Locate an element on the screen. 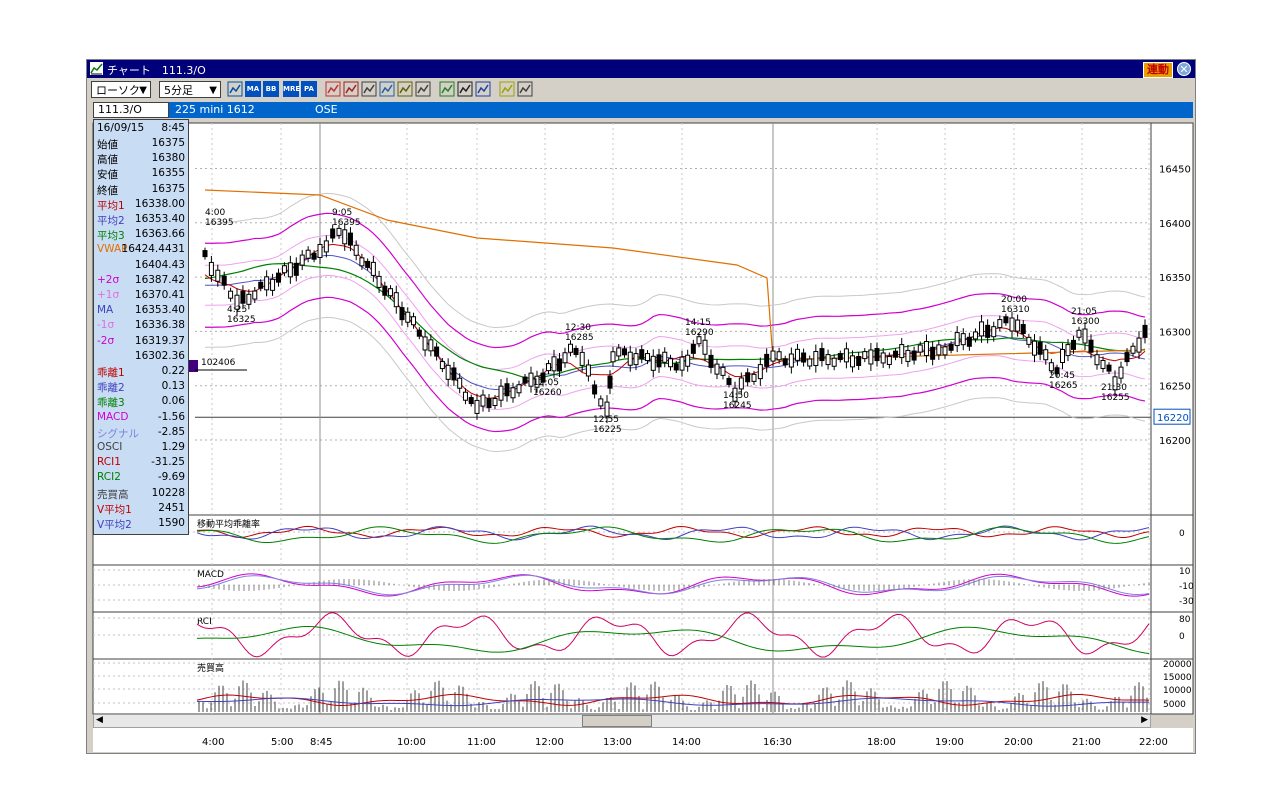 The image size is (1280, 811). panel-row: 終値 16375 is located at coordinates (141, 189).